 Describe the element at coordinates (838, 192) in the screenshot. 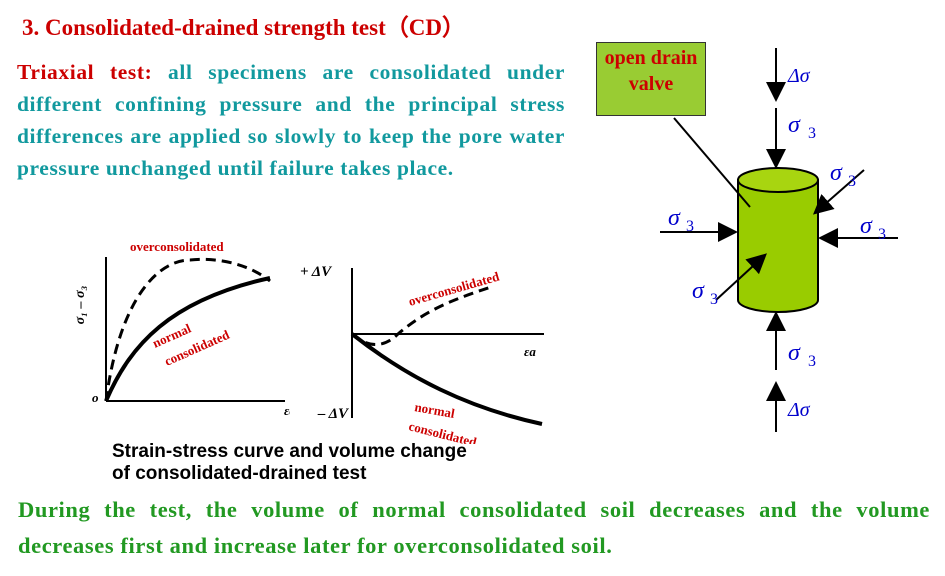

I see `rear-sigma3-arrow` at that location.